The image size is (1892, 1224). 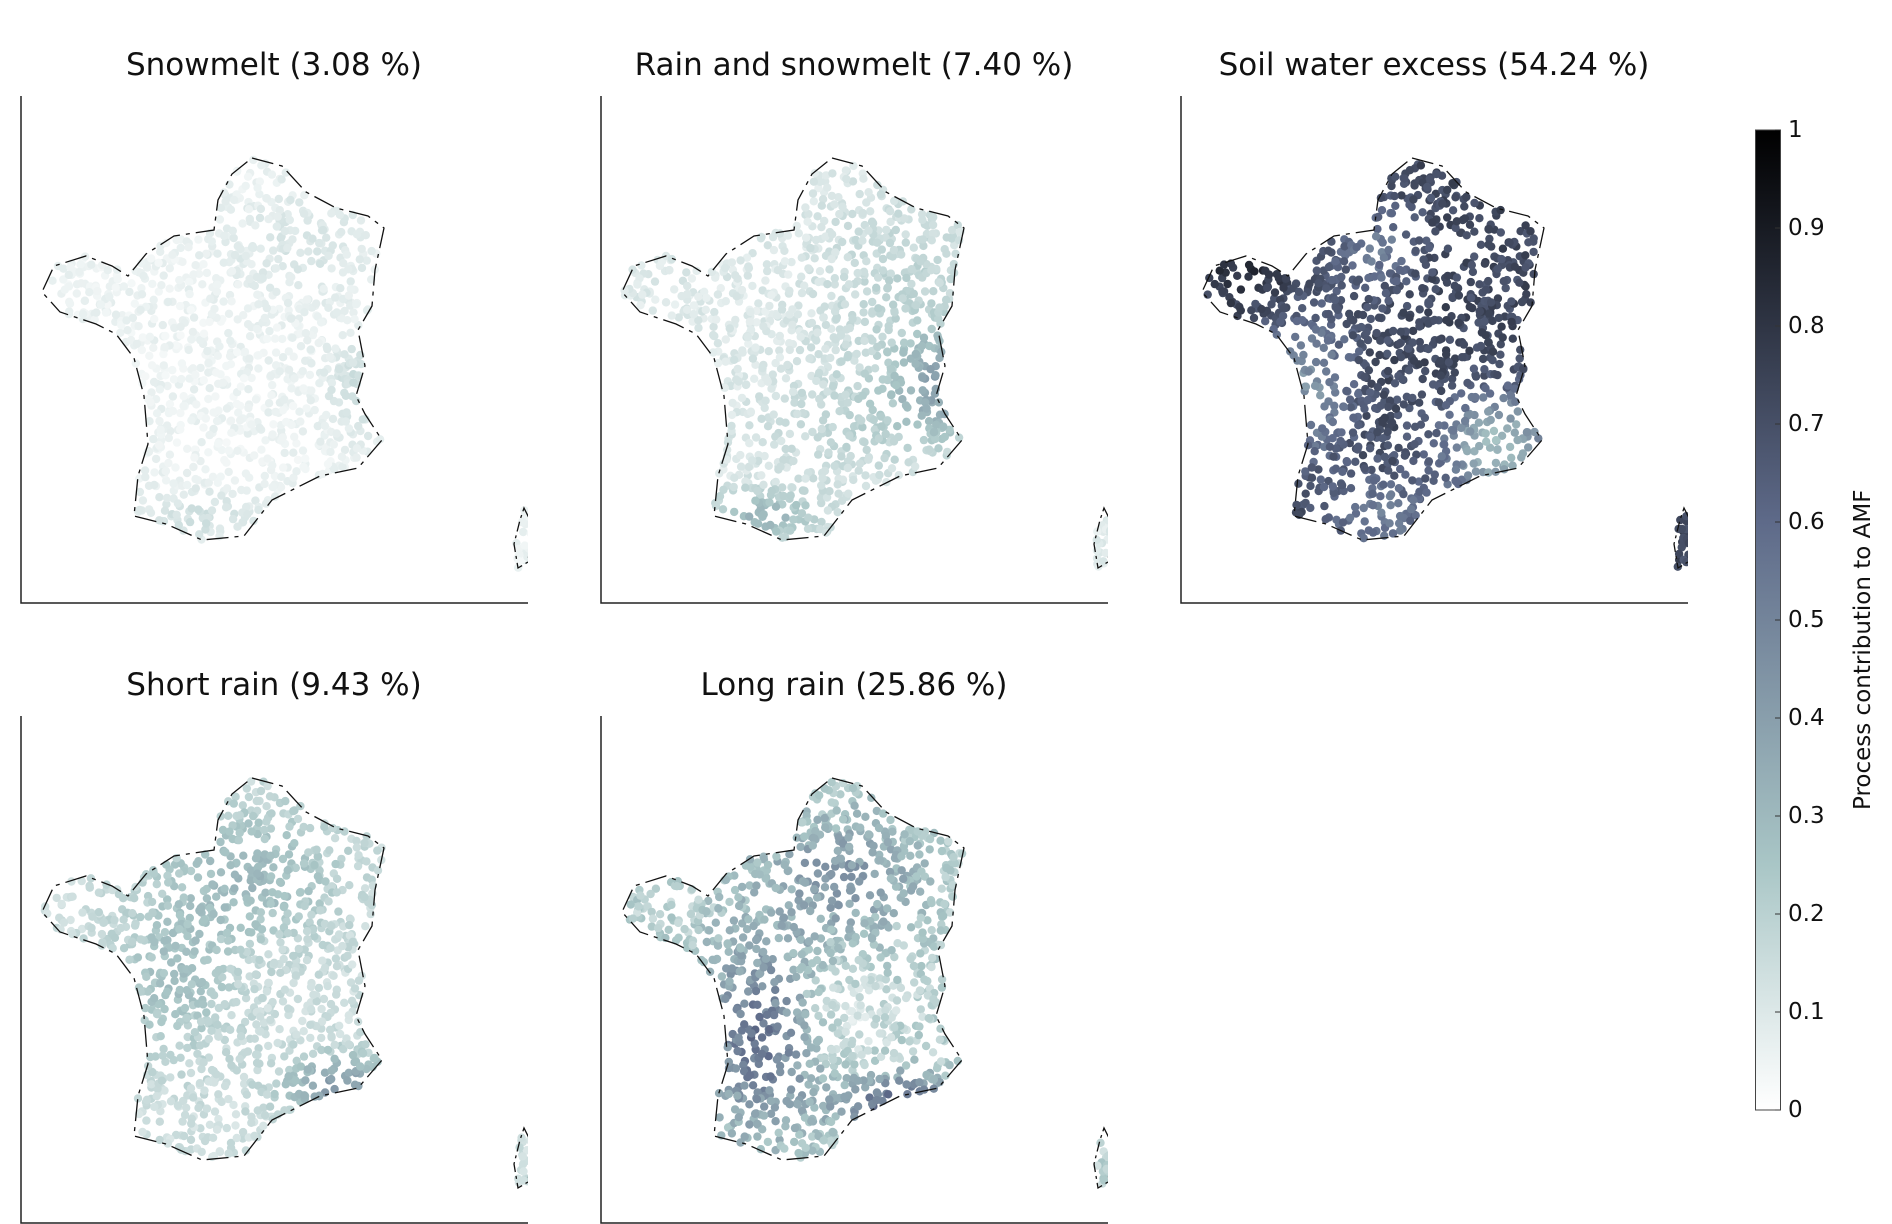 What do you see at coordinates (213, 349) in the screenshot?
I see `country-outline` at bounding box center [213, 349].